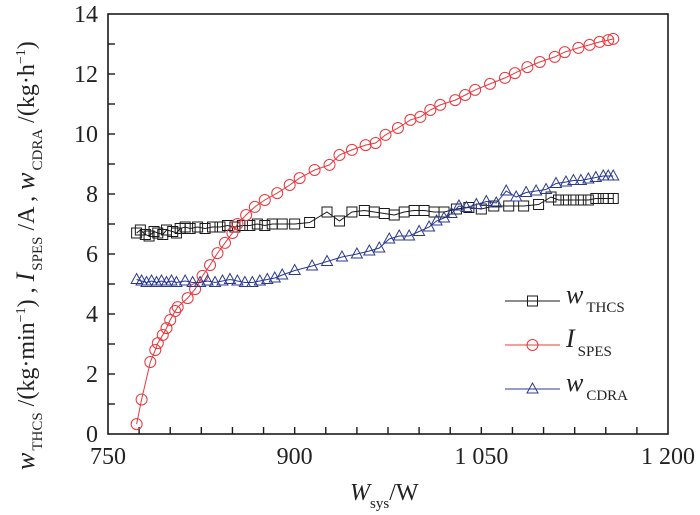 The image size is (700, 515). I want to click on y-tick-label: 8, so click(92, 195).